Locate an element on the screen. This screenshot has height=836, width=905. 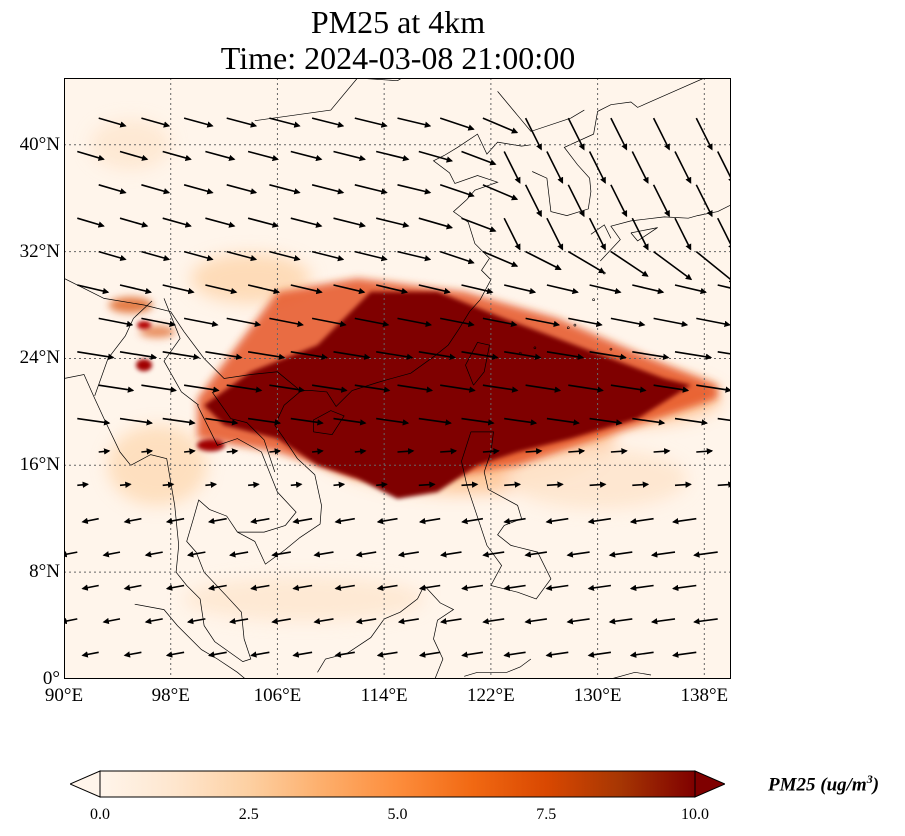
colorbar-extend-max is located at coordinates (710, 784).